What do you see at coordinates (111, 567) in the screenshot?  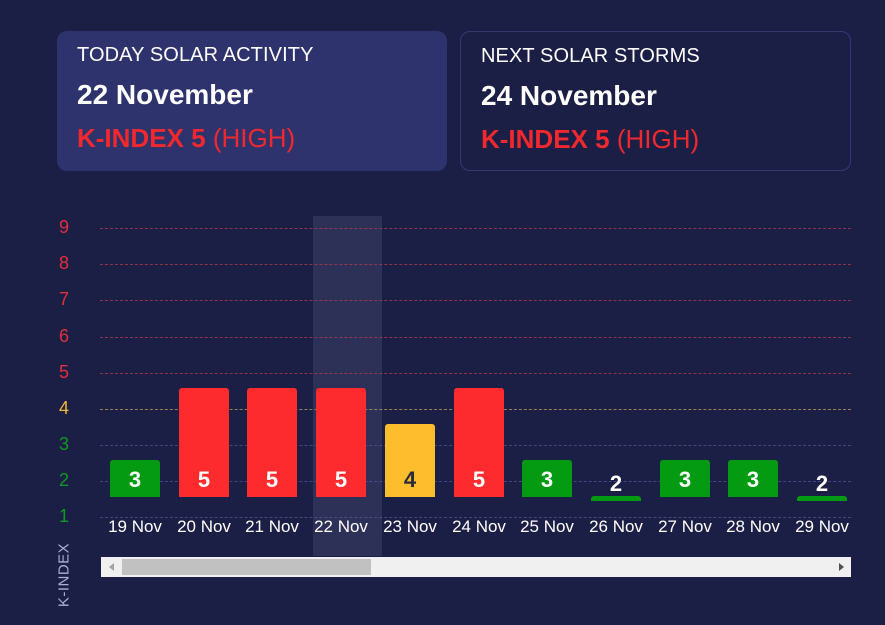 I see `scroll-left-arrow-icon` at bounding box center [111, 567].